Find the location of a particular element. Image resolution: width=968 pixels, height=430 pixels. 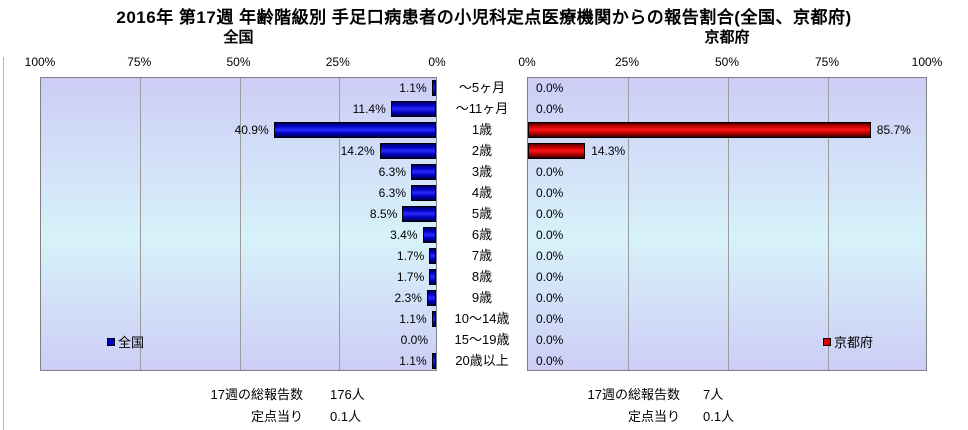

category-label: 2歳 is located at coordinates (482, 150).